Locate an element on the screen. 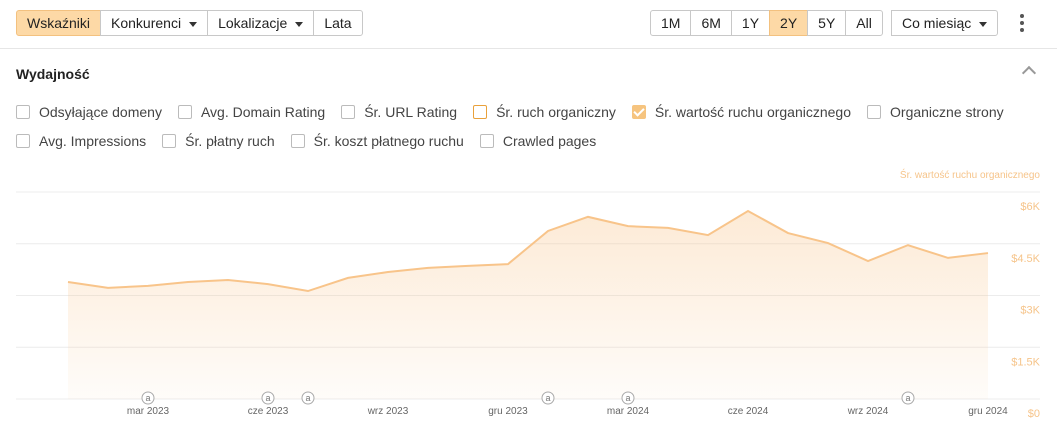 The height and width of the screenshot is (432, 1057). interval-dropdown: Co miesiąc is located at coordinates (945, 23).